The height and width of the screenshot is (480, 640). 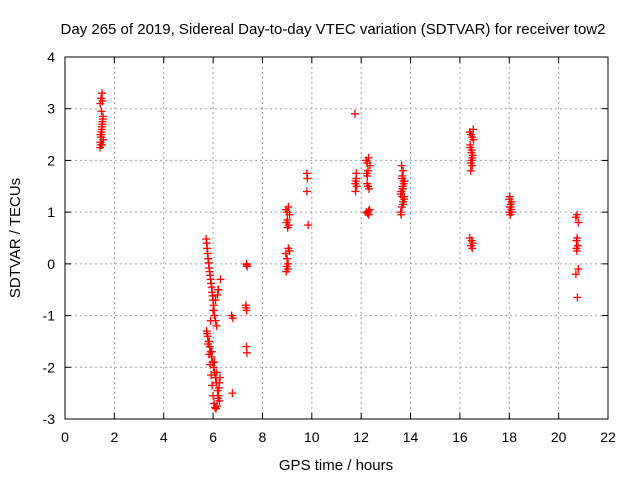 What do you see at coordinates (263, 437) in the screenshot?
I see `x-tick-label: 8` at bounding box center [263, 437].